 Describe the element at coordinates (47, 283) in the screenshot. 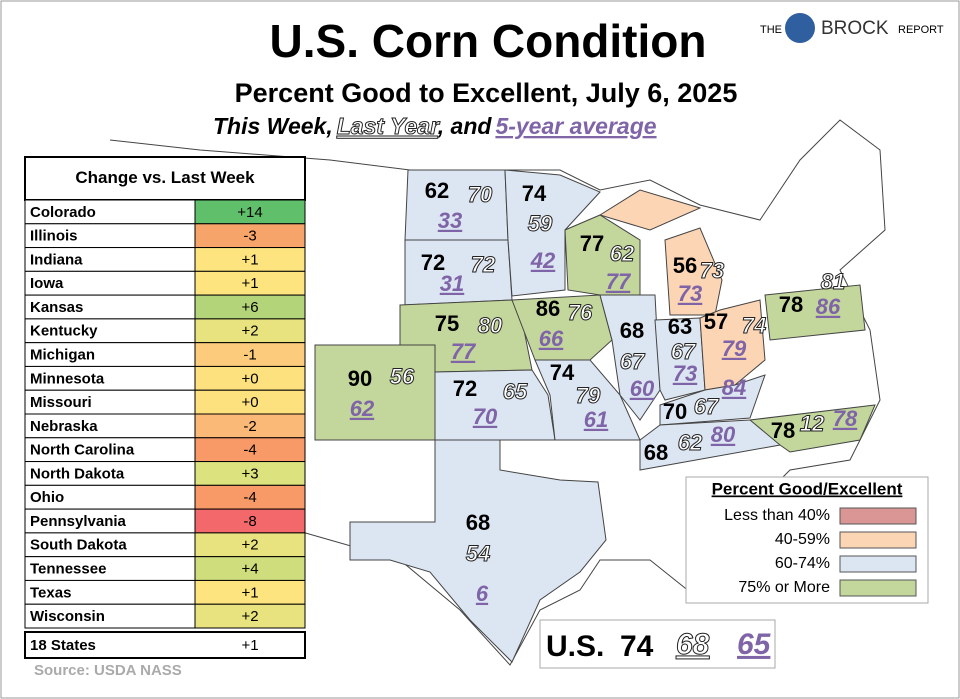

I see `state-name: Iowa` at that location.